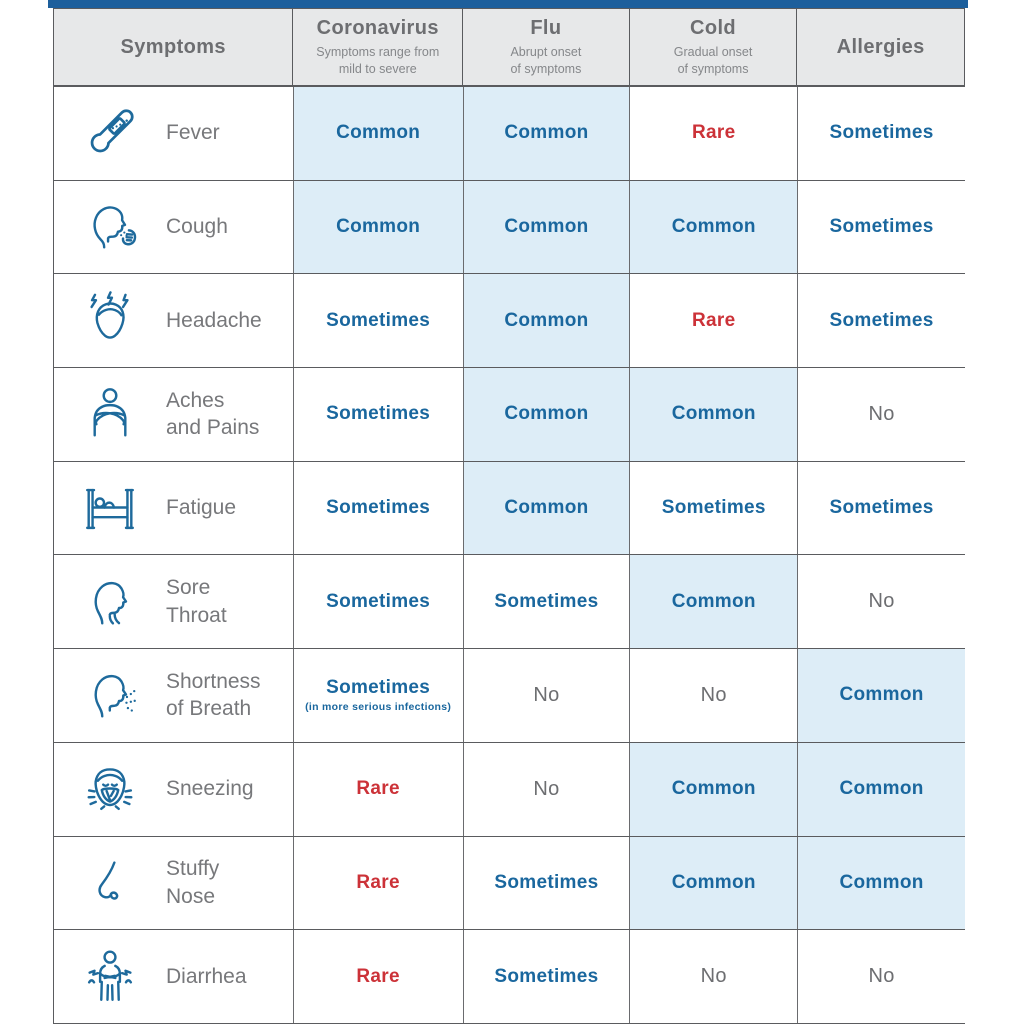  What do you see at coordinates (214, 320) in the screenshot?
I see `symptom-label: Headache` at bounding box center [214, 320].